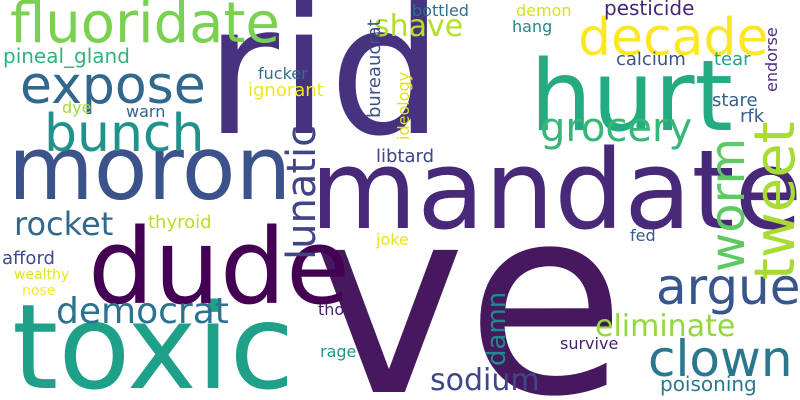 This screenshot has width=800, height=400. Describe the element at coordinates (728, 287) in the screenshot. I see `word-worm: argue` at that location.